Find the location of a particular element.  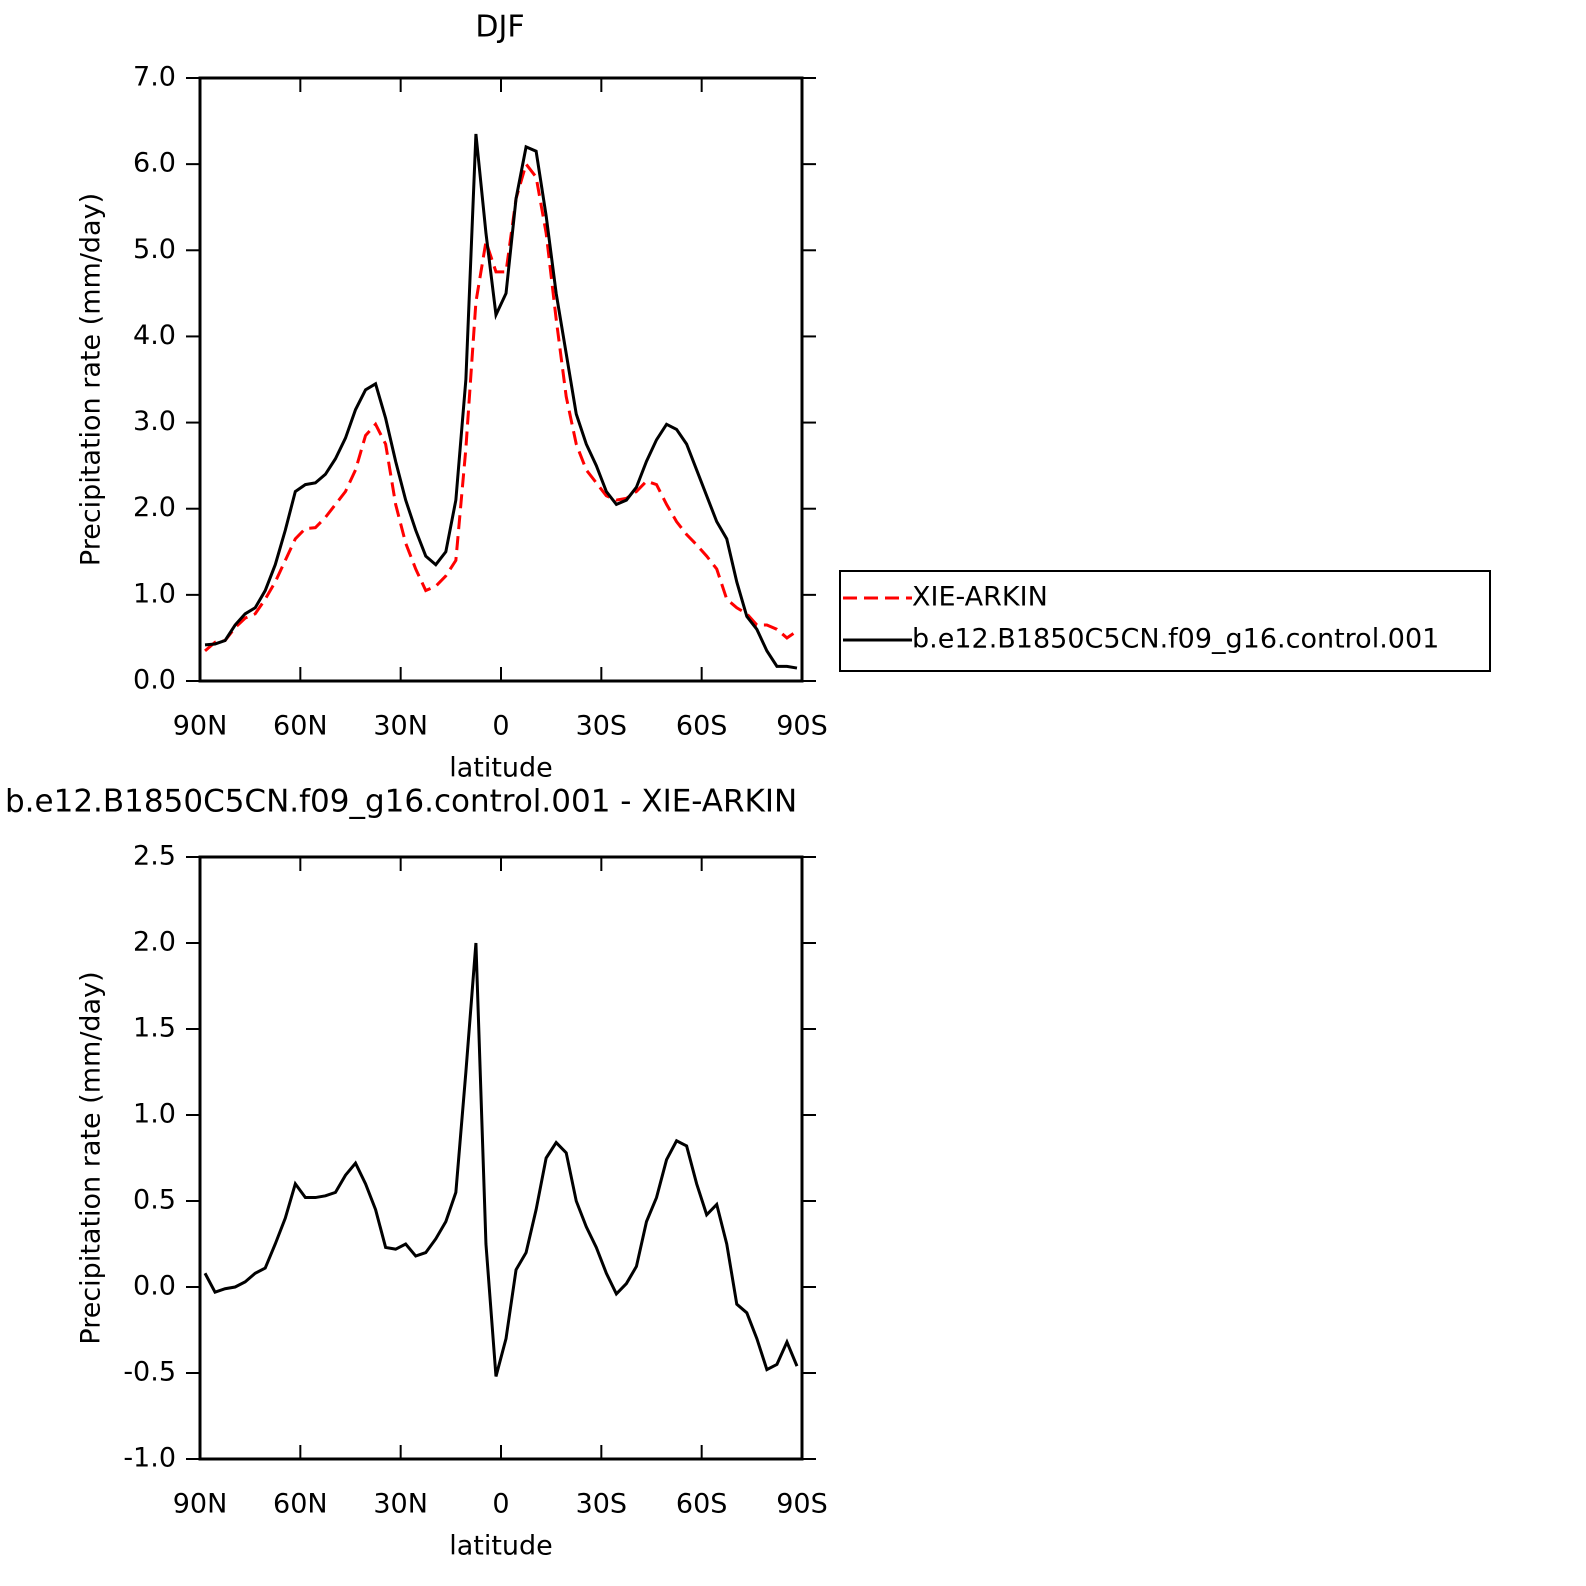

legend-label: b.e12.B1850C5CN.f09_g16.control.001 is located at coordinates (1175, 639).